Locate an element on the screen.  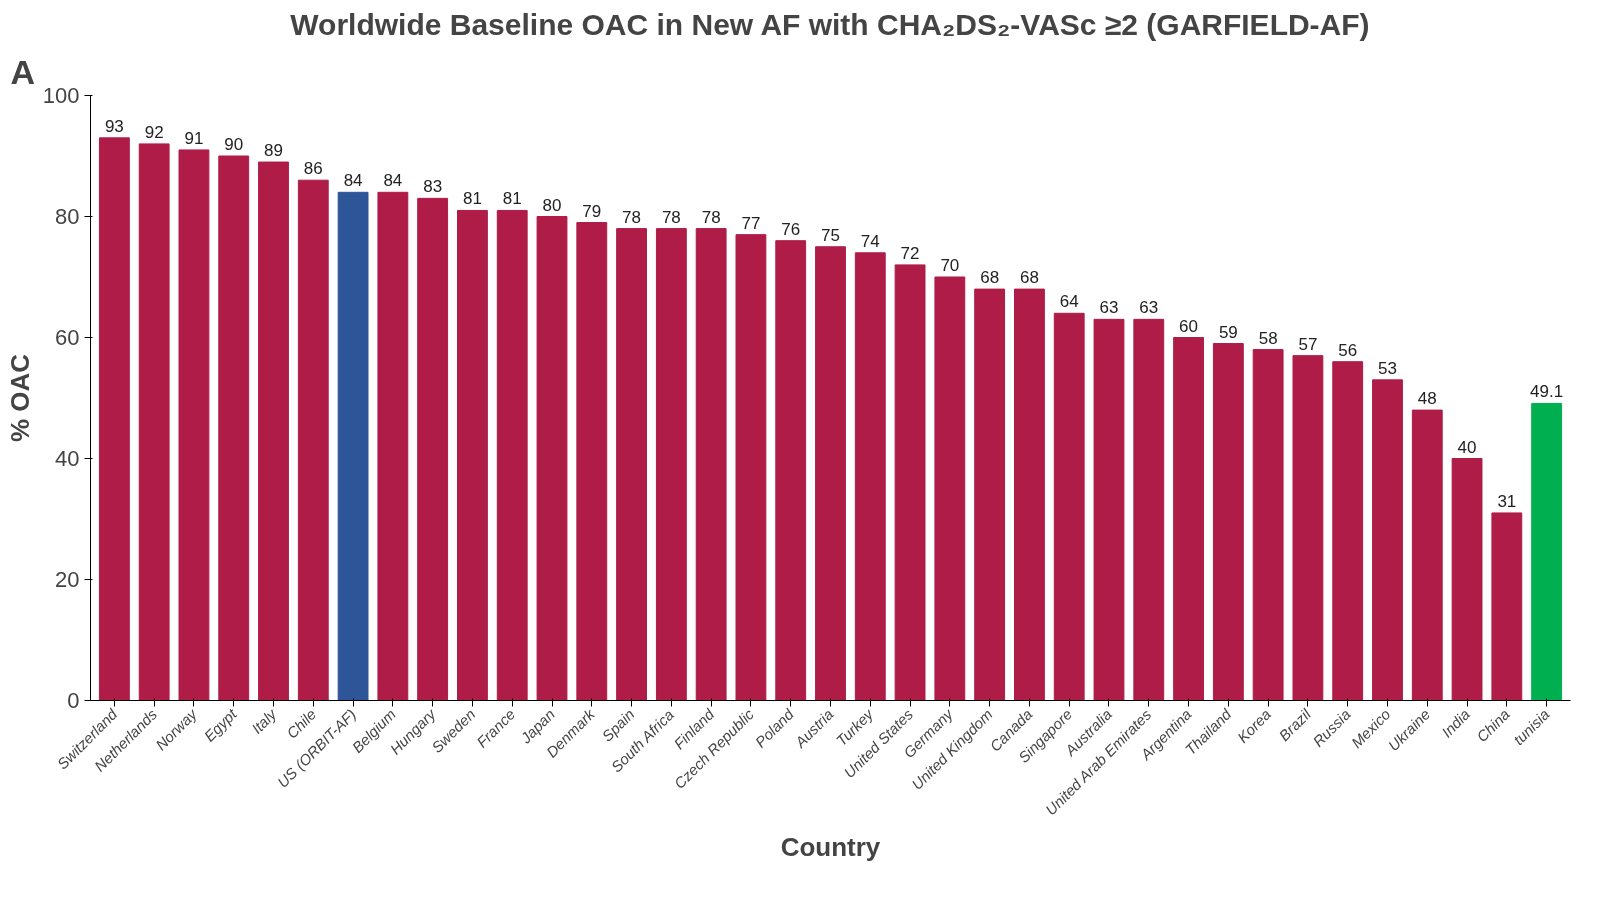
data-label: 83 is located at coordinates (433, 187).